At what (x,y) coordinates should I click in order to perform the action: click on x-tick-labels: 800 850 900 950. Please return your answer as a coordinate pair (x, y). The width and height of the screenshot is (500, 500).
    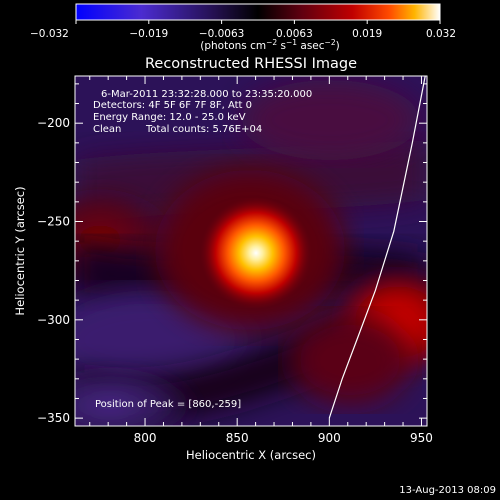
    Looking at the image, I should click on (283, 438).